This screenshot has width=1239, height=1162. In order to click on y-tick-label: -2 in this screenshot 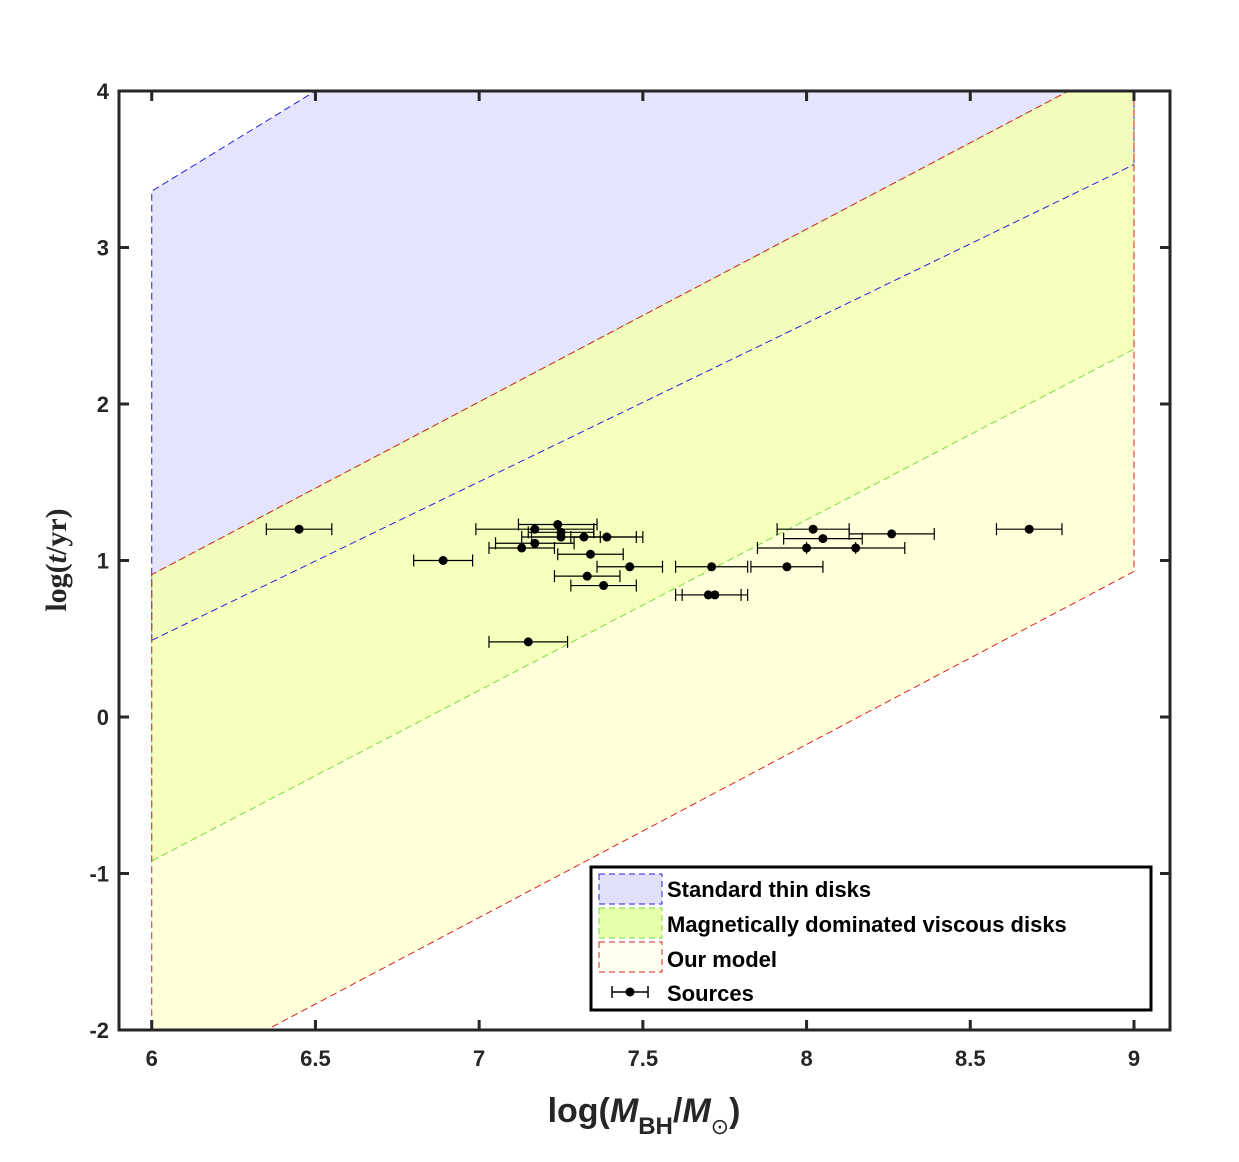, I will do `click(99, 1030)`.